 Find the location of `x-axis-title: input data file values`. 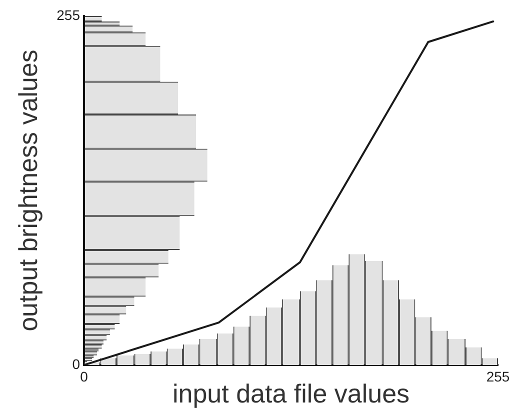

x-axis-title: input data file values is located at coordinates (291, 393).